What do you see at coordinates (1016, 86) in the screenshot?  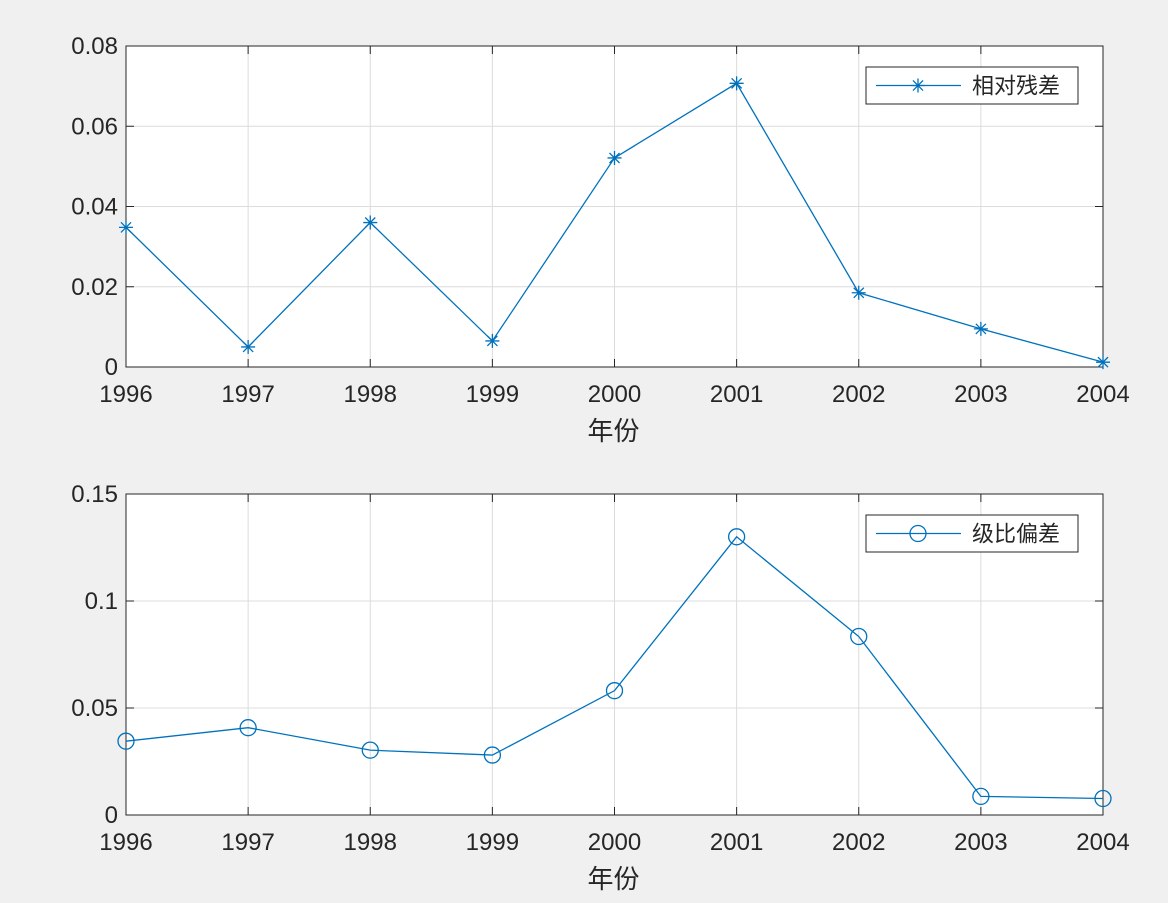 I see `legend-label: 相对残差` at bounding box center [1016, 86].